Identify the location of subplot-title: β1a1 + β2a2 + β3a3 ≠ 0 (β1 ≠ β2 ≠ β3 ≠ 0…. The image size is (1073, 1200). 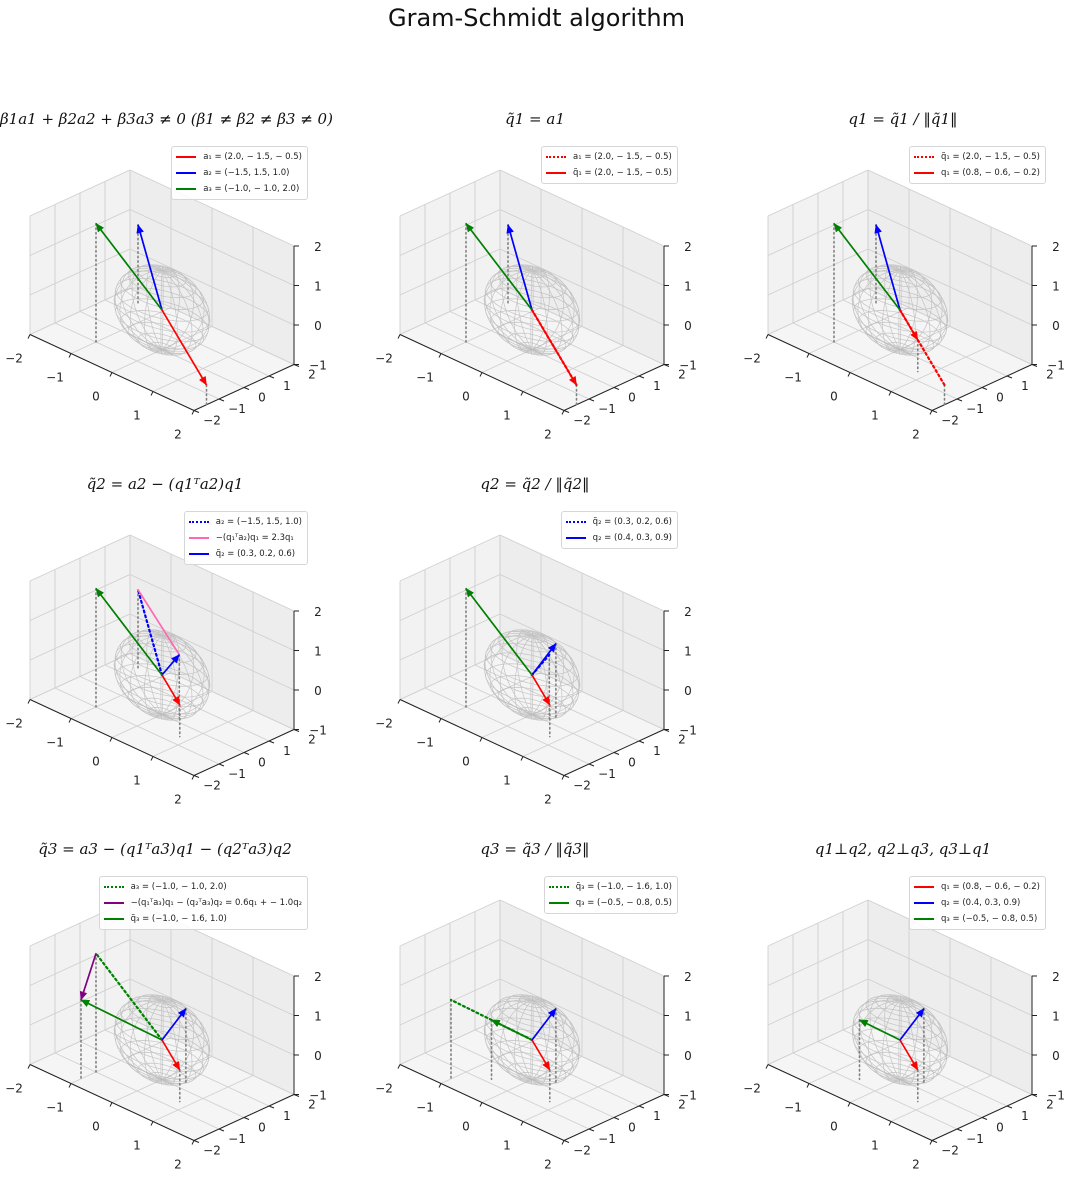
(166, 119).